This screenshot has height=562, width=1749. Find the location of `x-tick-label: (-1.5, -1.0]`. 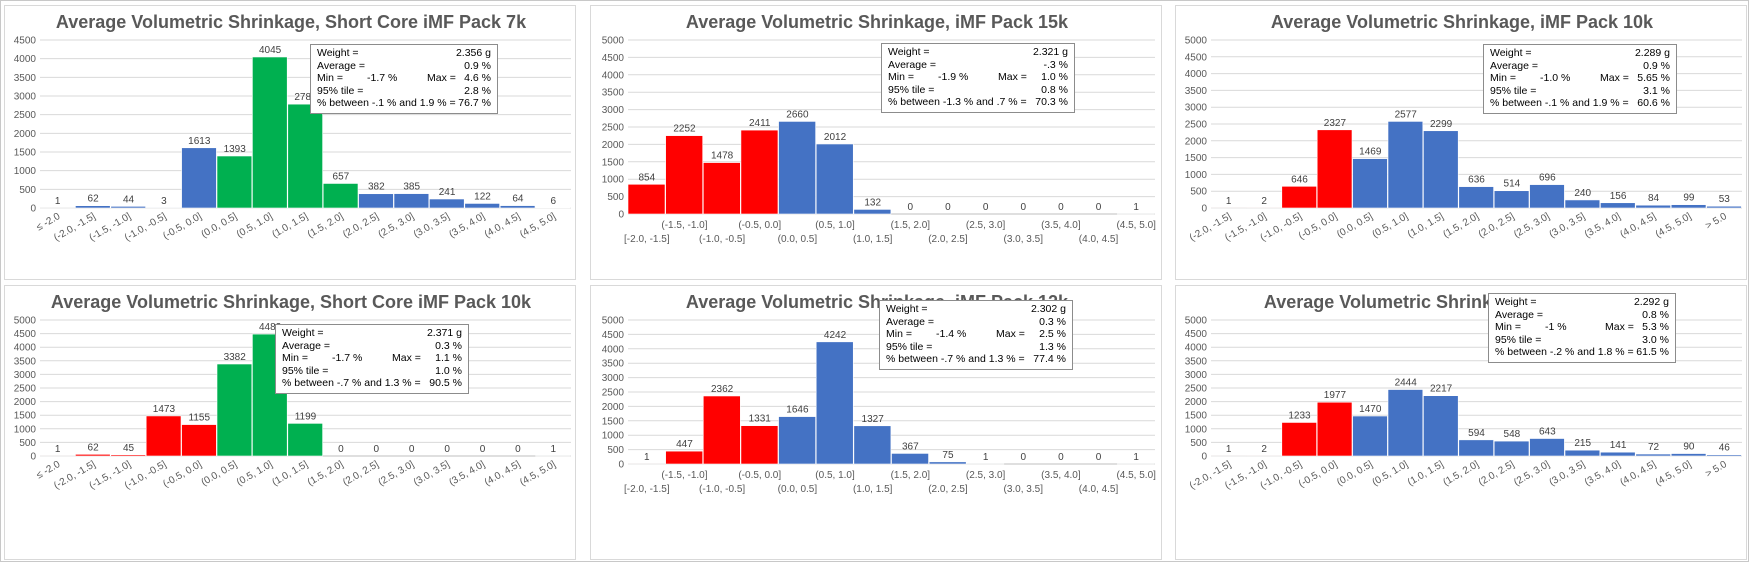

x-tick-label: (-1.5, -1.0] is located at coordinates (684, 475).